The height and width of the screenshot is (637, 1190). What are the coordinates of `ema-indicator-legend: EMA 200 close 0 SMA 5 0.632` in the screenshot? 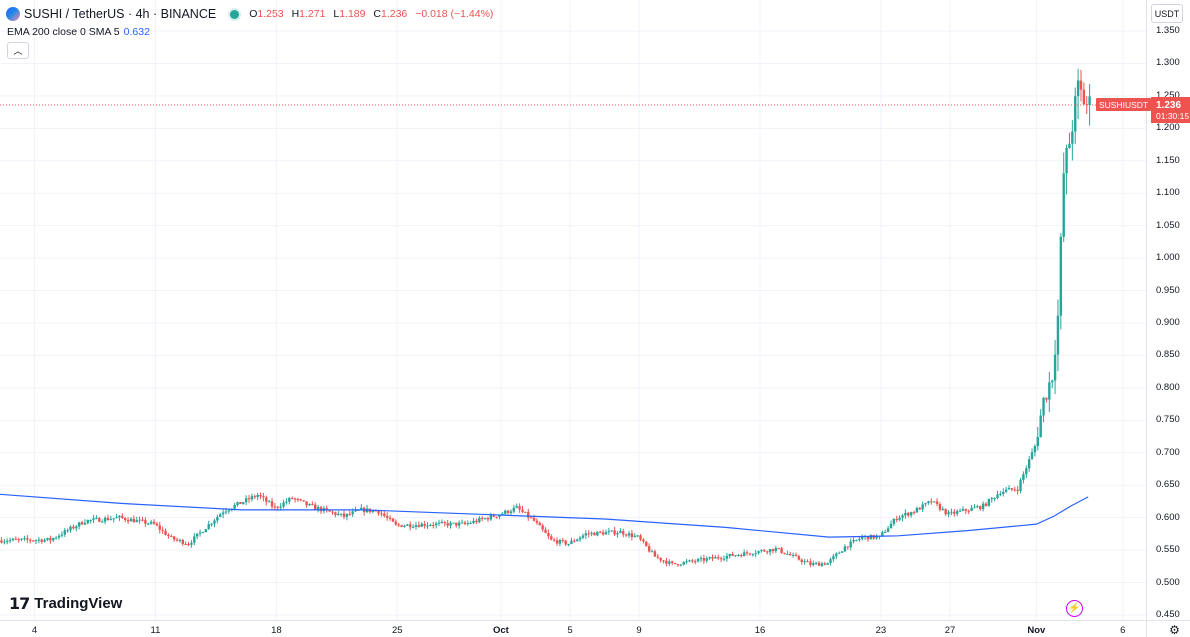 It's located at (78, 32).